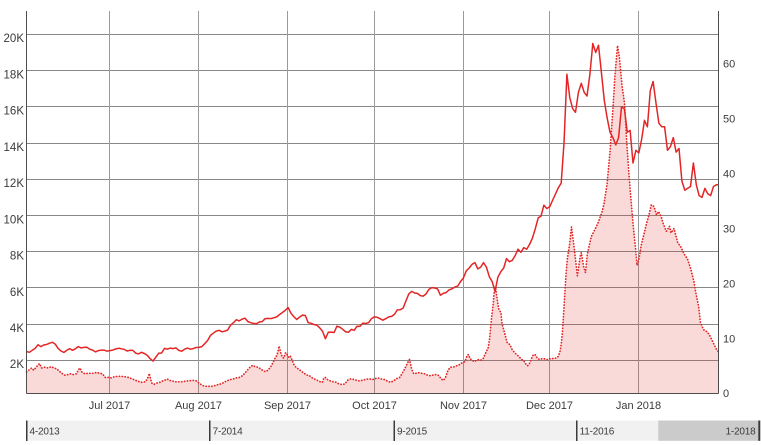 This screenshot has height=445, width=761. Describe the element at coordinates (638, 406) in the screenshot. I see `svg-text: Jan 2018` at that location.